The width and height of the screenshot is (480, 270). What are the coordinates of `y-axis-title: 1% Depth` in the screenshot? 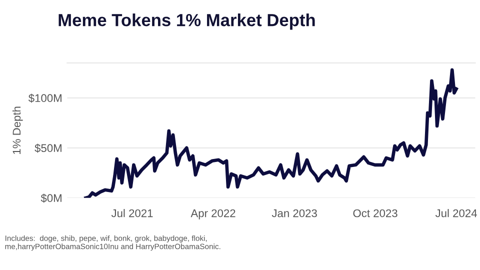 It's located at (17, 130).